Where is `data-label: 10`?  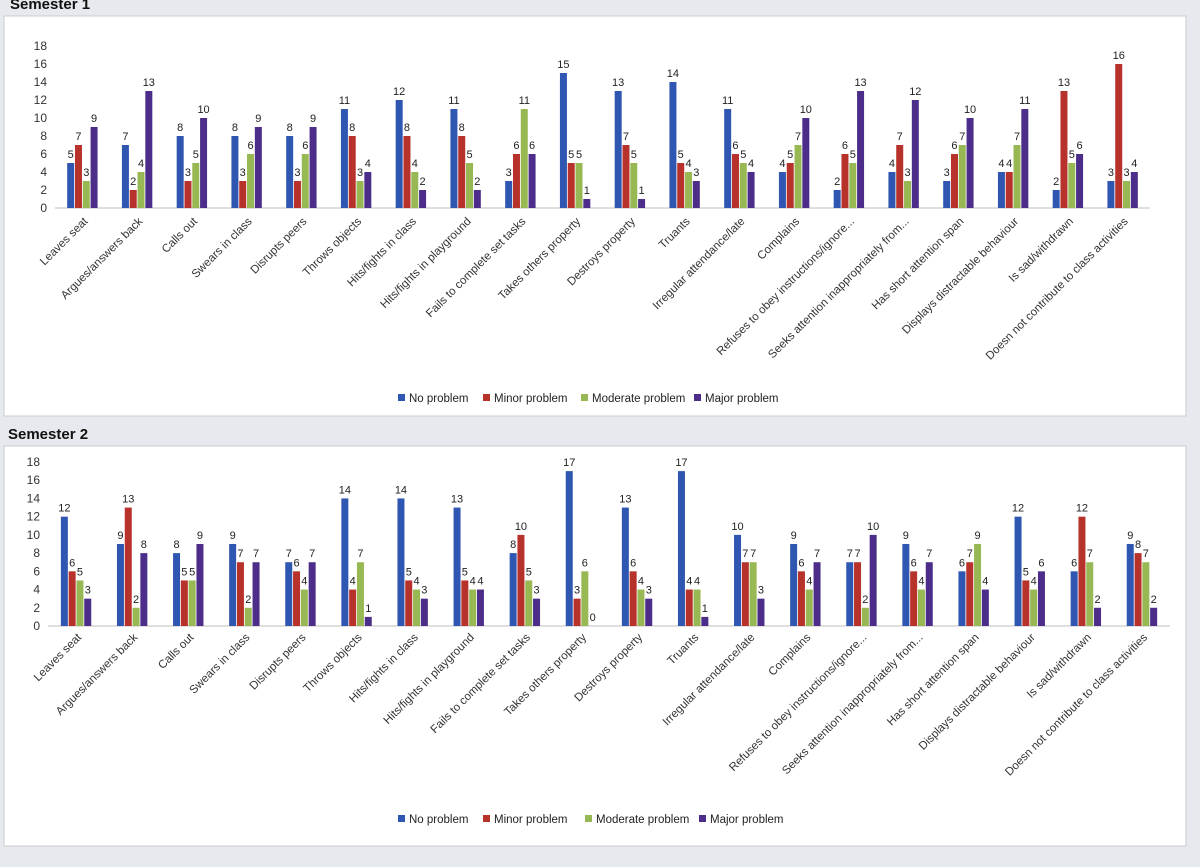
data-label: 10 is located at coordinates (737, 527).